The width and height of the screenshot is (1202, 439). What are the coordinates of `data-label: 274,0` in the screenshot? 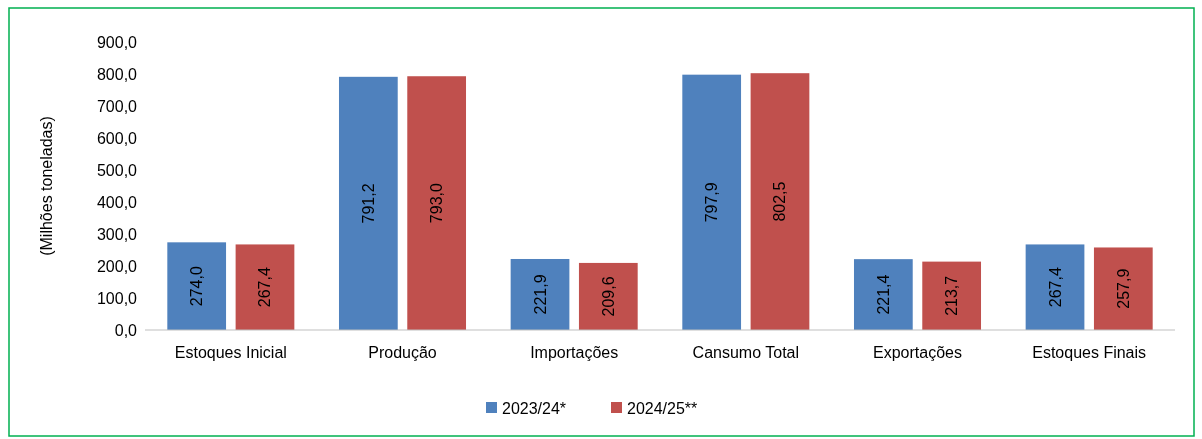 It's located at (197, 286).